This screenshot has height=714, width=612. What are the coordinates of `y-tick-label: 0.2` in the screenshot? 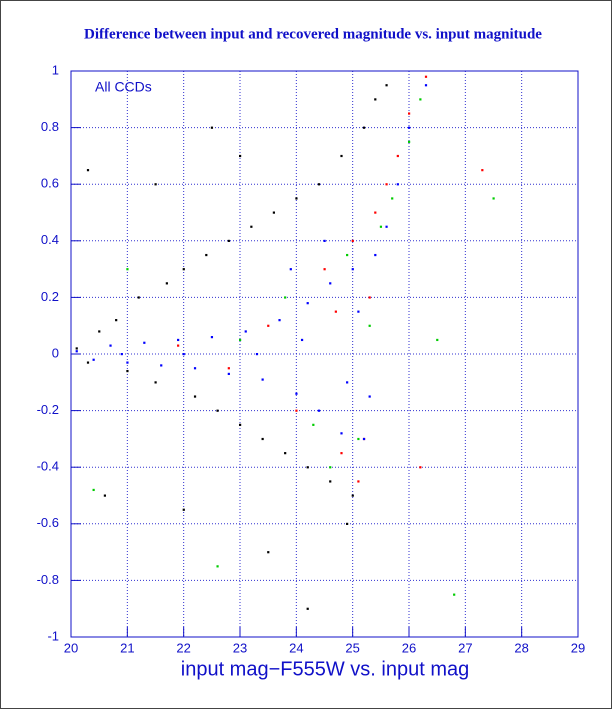 It's located at (50, 296).